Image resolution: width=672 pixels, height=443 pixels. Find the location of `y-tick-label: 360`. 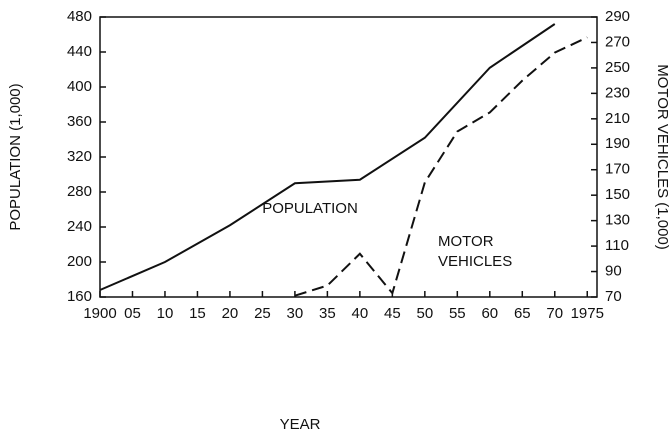

y-tick-label: 360 is located at coordinates (79, 121).